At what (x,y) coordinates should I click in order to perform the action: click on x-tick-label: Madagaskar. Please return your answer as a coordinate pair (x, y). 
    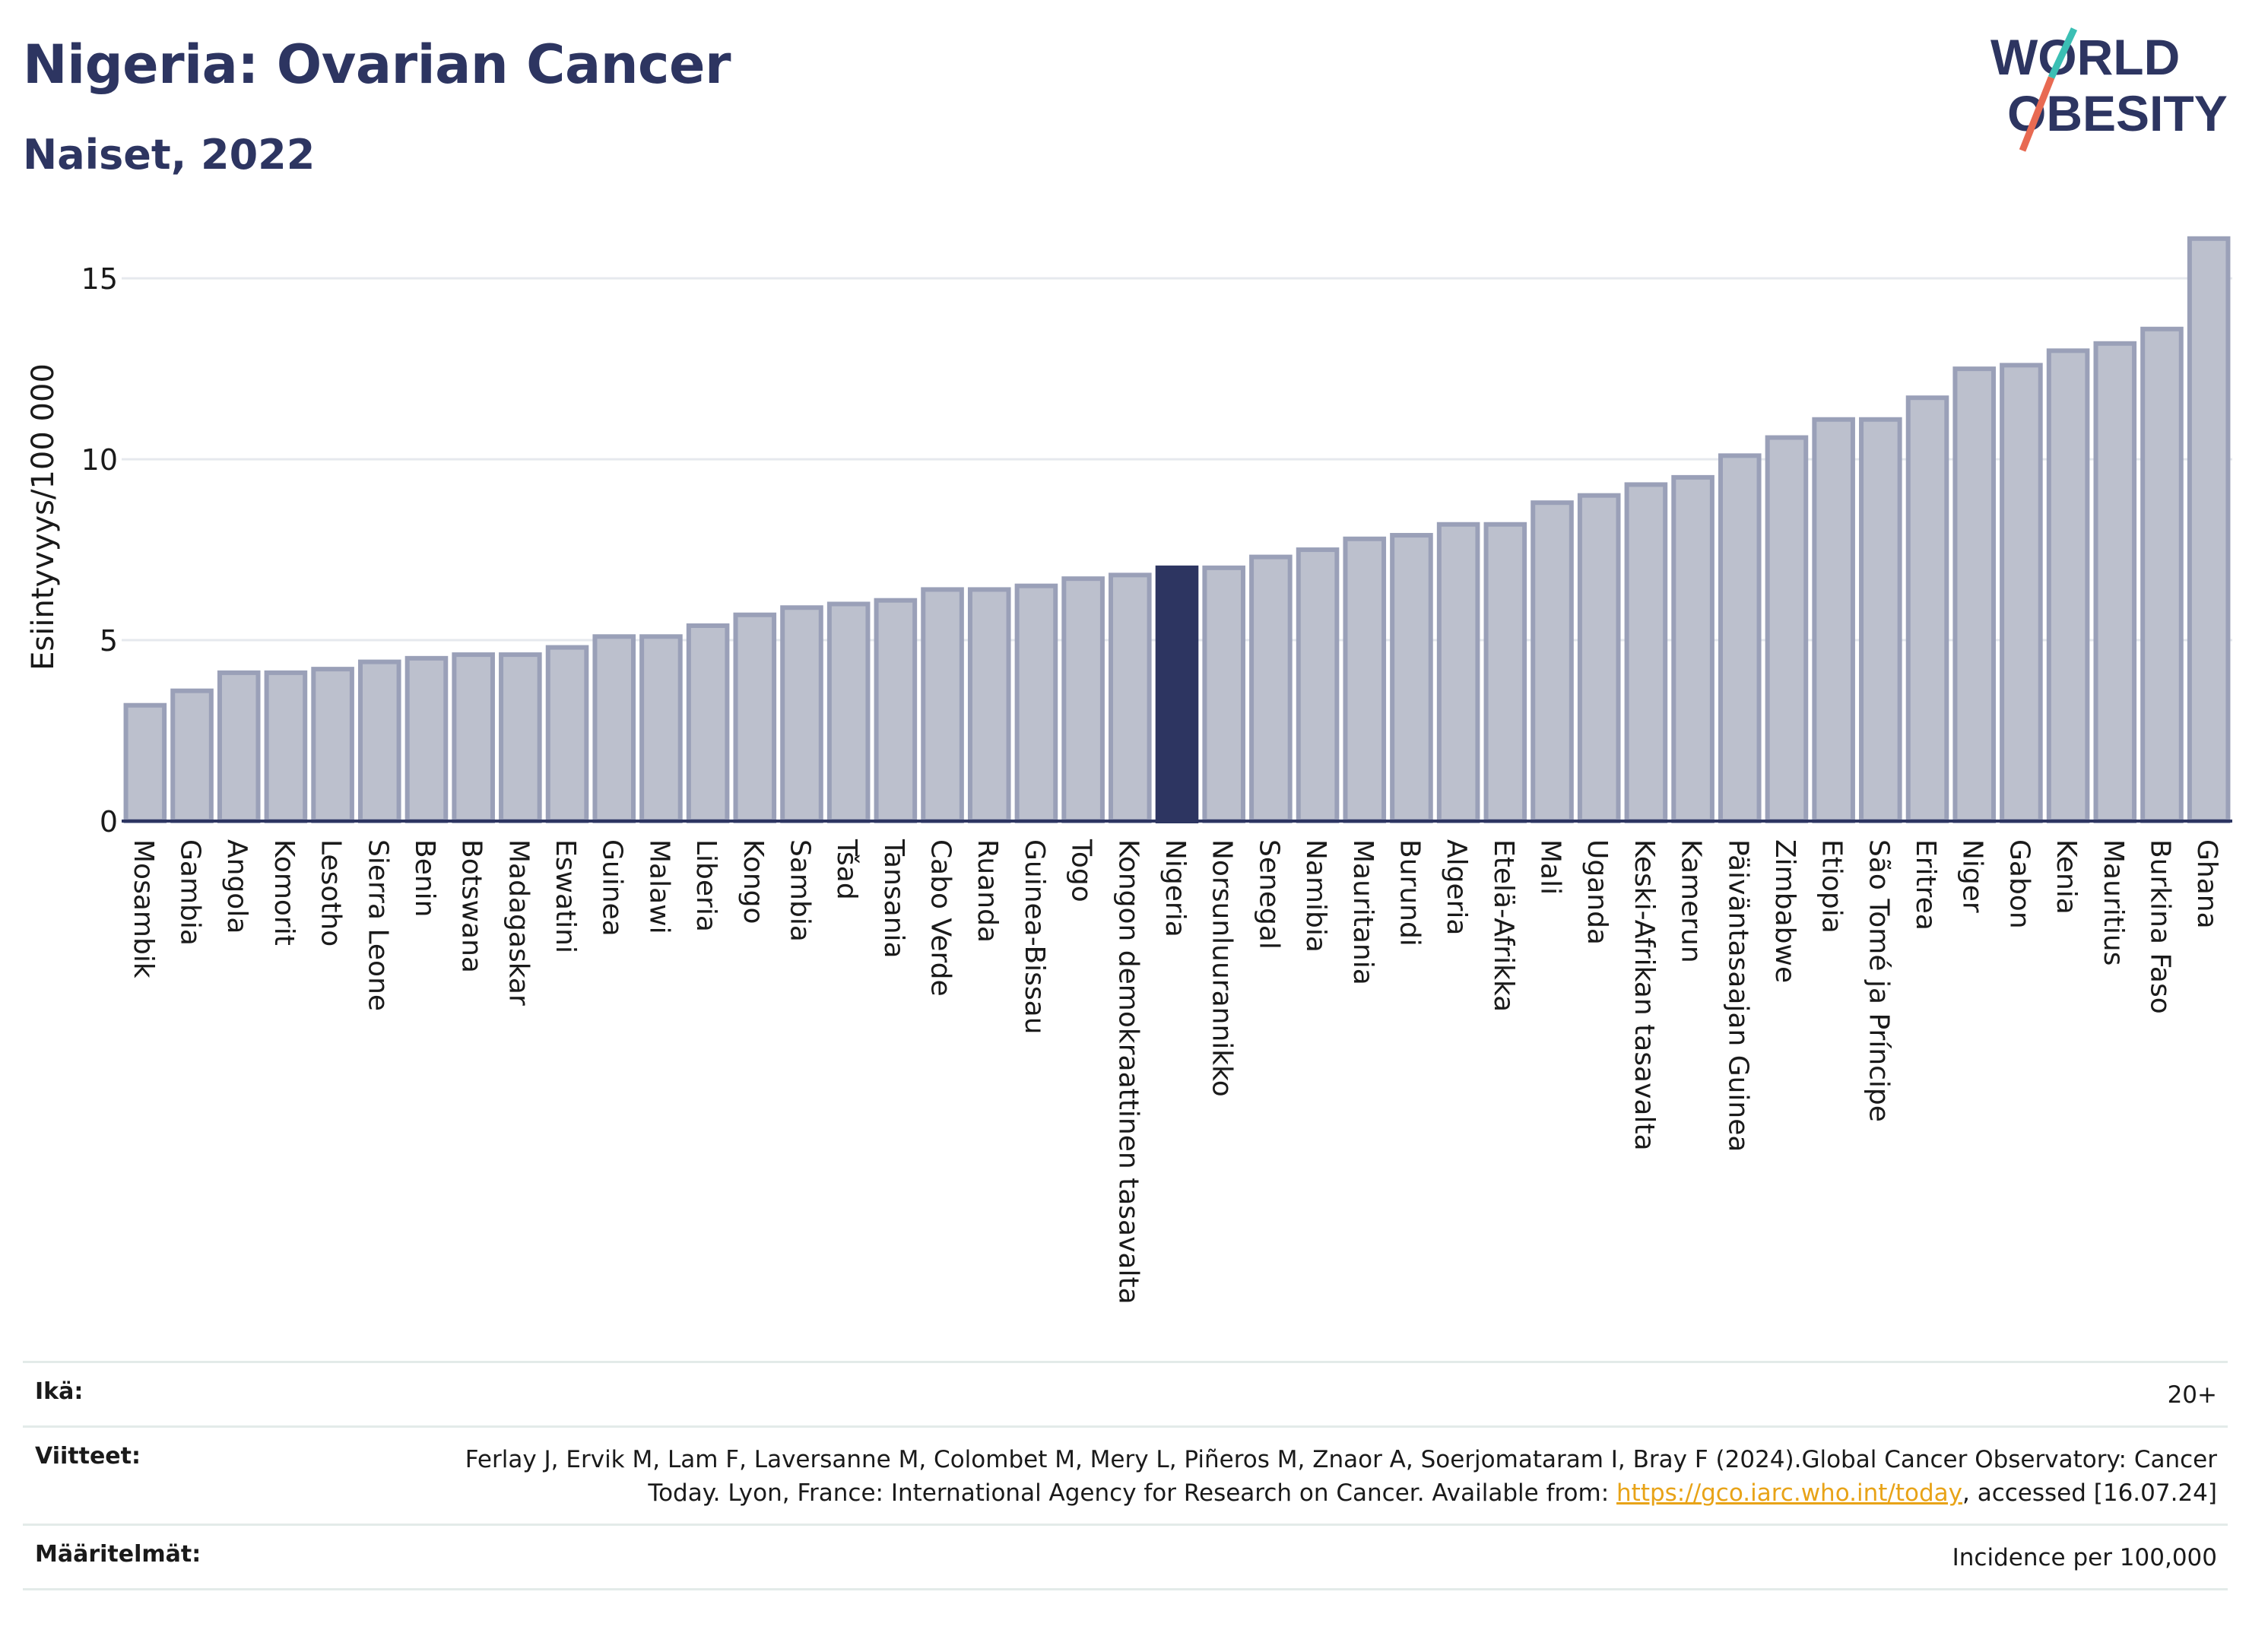
    Looking at the image, I should click on (518, 922).